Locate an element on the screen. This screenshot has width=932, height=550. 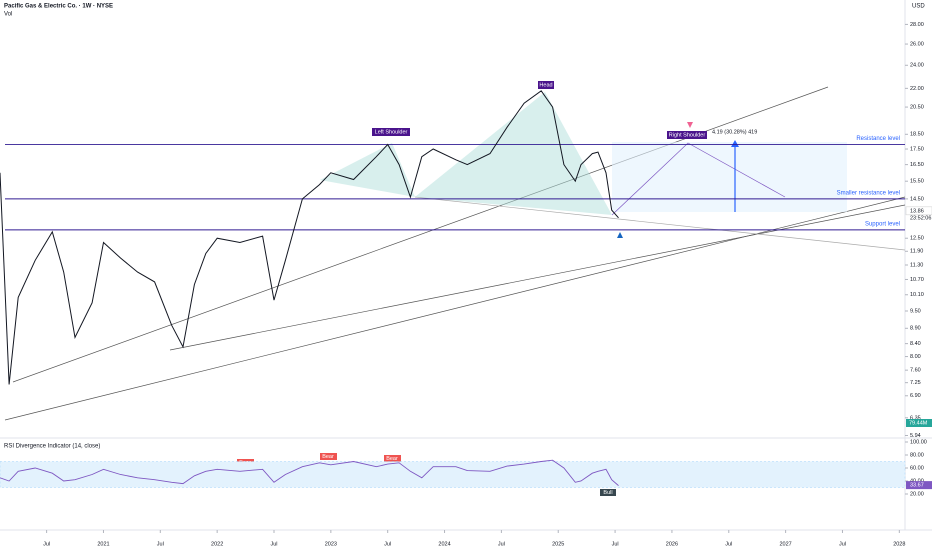
rsi-band is located at coordinates (453, 474).